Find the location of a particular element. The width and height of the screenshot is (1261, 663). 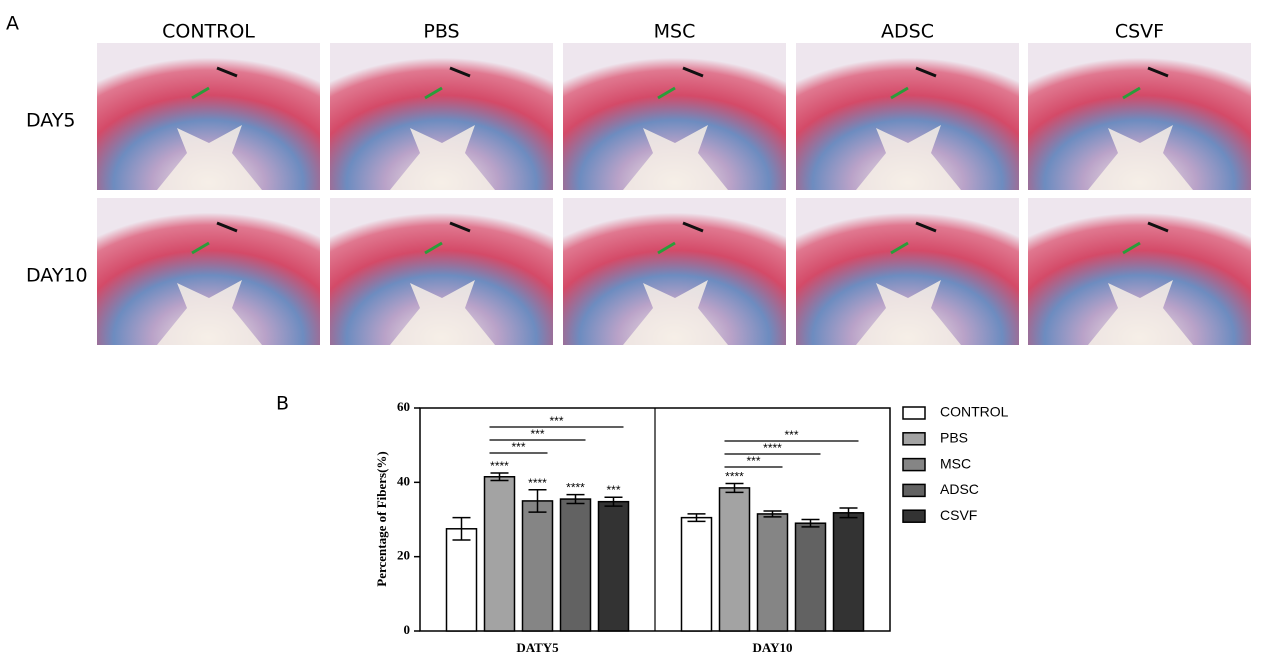

y-tick-label: 60 is located at coordinates (403, 406).